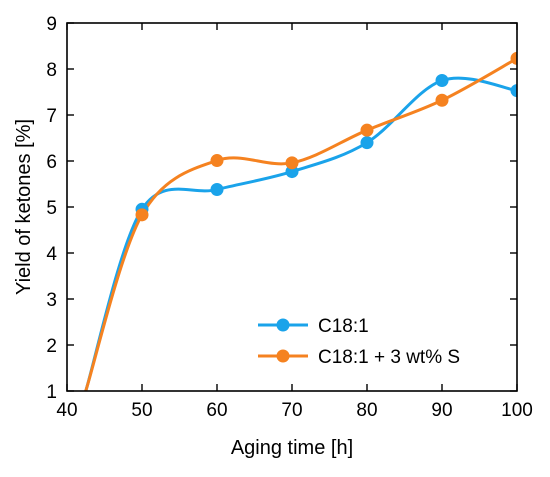 The image size is (550, 477). What do you see at coordinates (359, 342) in the screenshot?
I see `legend: C18:1 C18:1 + 3 wt% S` at bounding box center [359, 342].